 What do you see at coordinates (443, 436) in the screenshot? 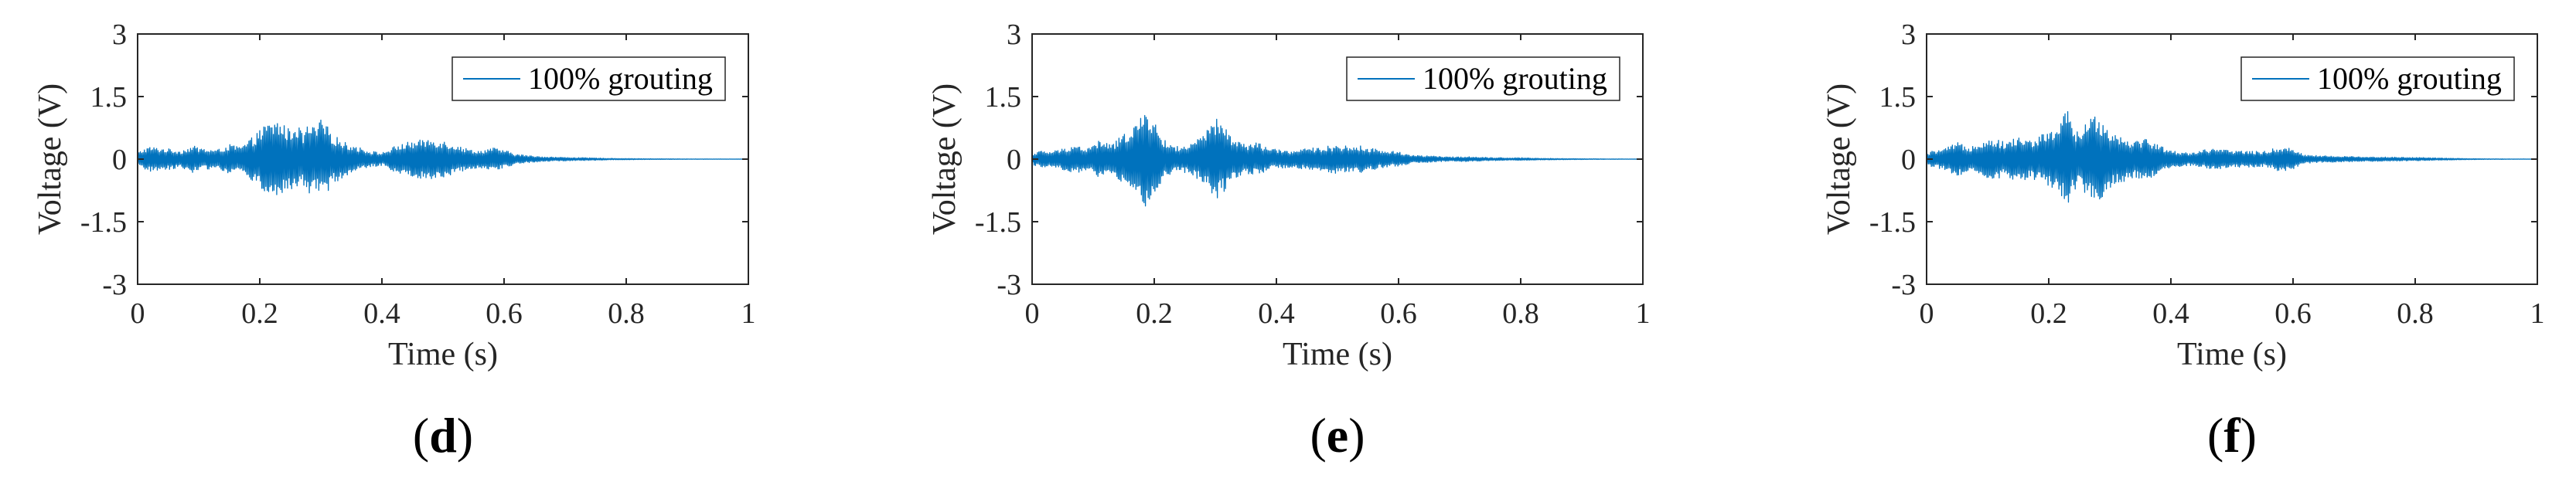
I see `panel-label-d: (d)` at bounding box center [443, 436].